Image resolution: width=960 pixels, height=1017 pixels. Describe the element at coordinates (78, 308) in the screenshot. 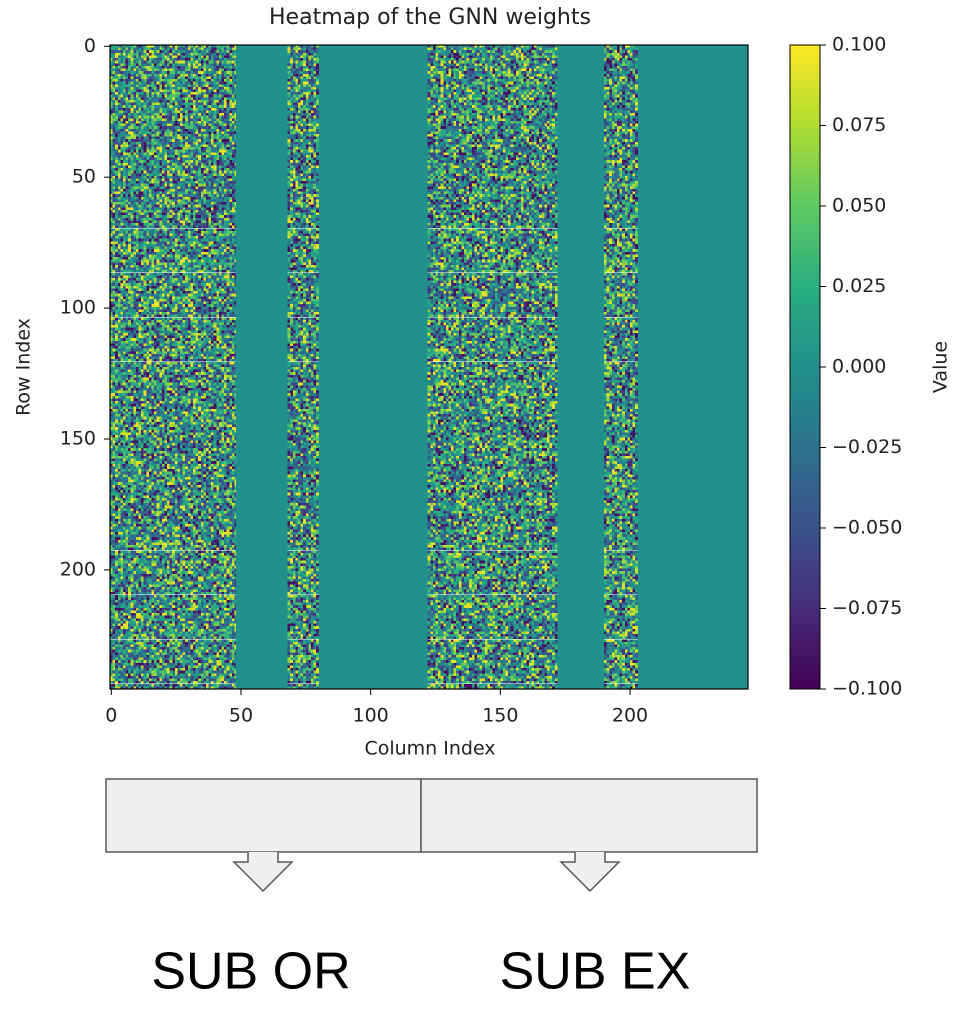

I see `y-tick-label: 100` at that location.